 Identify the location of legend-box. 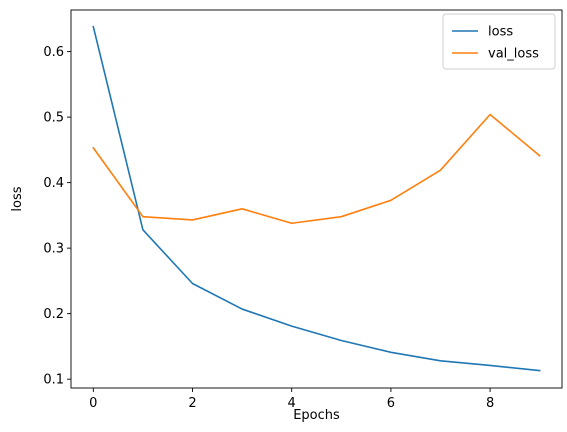
(499, 41).